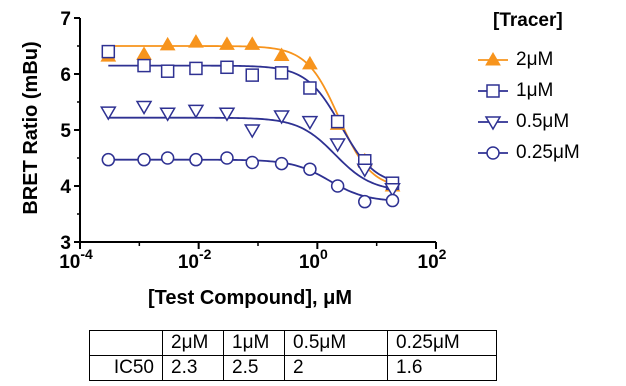  What do you see at coordinates (195, 259) in the screenshot?
I see `x-tick-label: 10⁻²` at bounding box center [195, 259].